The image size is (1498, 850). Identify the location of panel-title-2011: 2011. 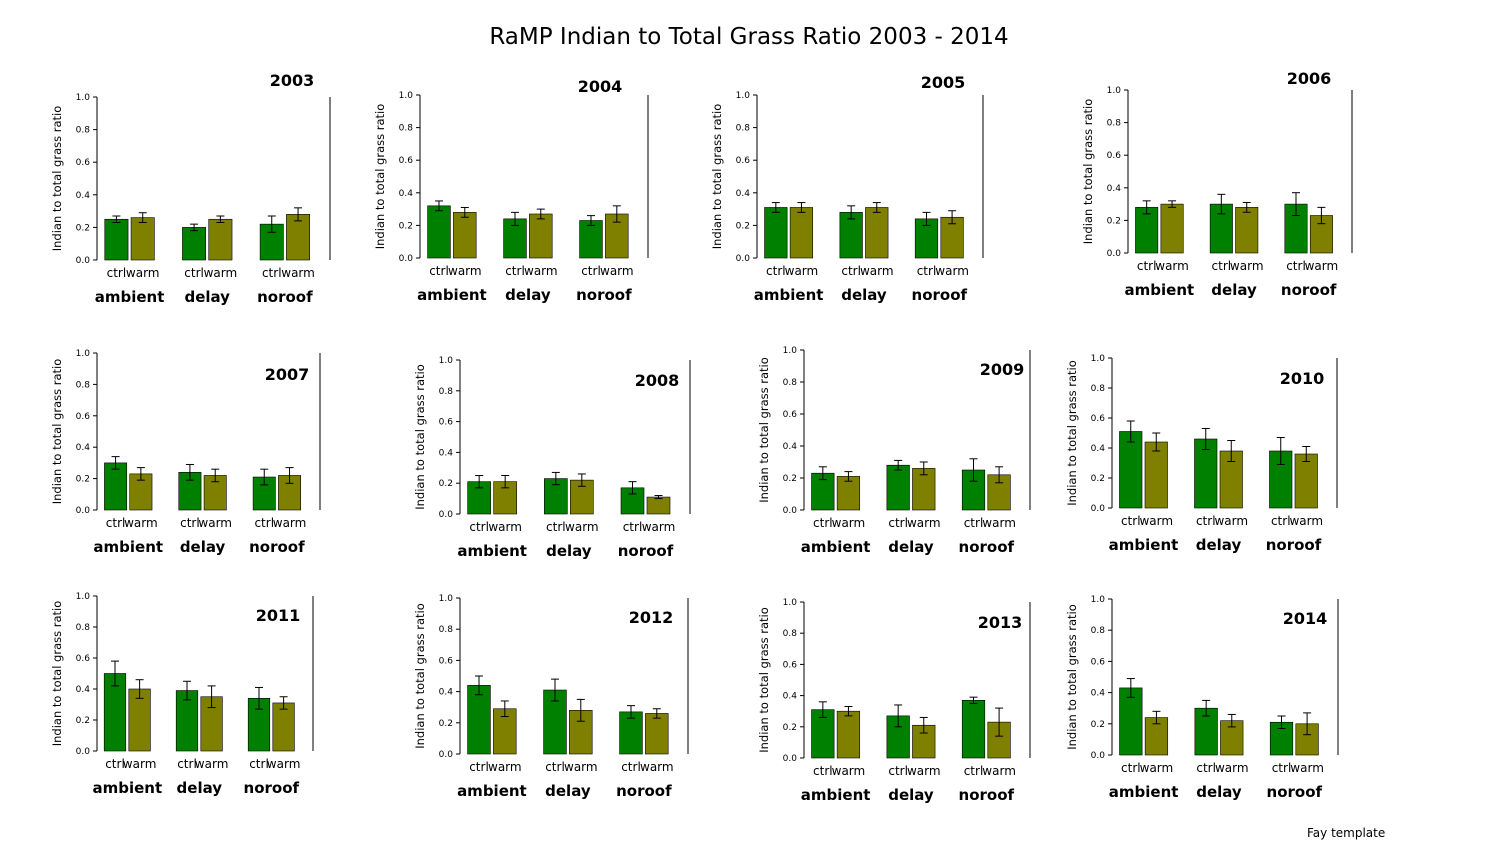
(278, 615).